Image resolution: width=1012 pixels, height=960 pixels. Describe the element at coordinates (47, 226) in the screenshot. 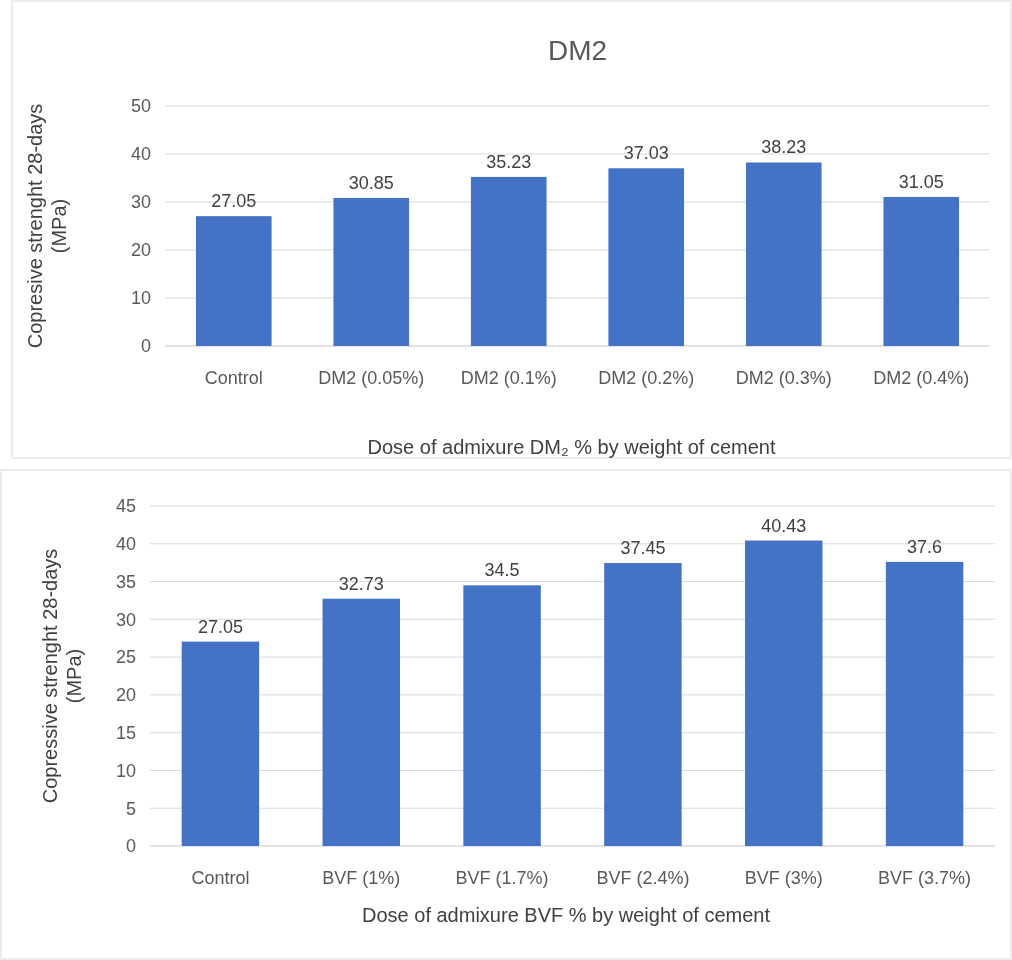

I see `y-axis-title: Copresive strenght 28-days (MPa)` at that location.